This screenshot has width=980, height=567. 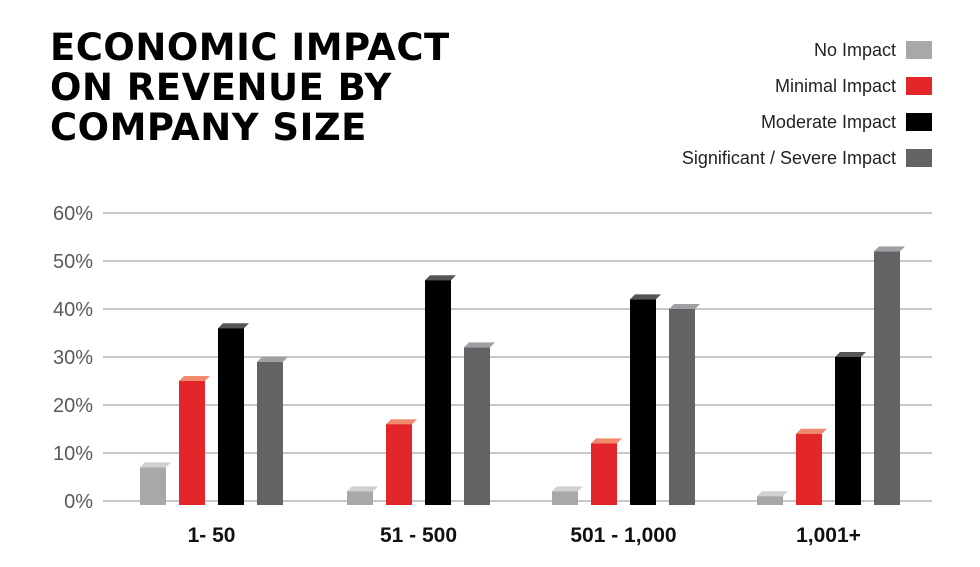 I want to click on x-tick-label: 1,001+, so click(x=828, y=535).